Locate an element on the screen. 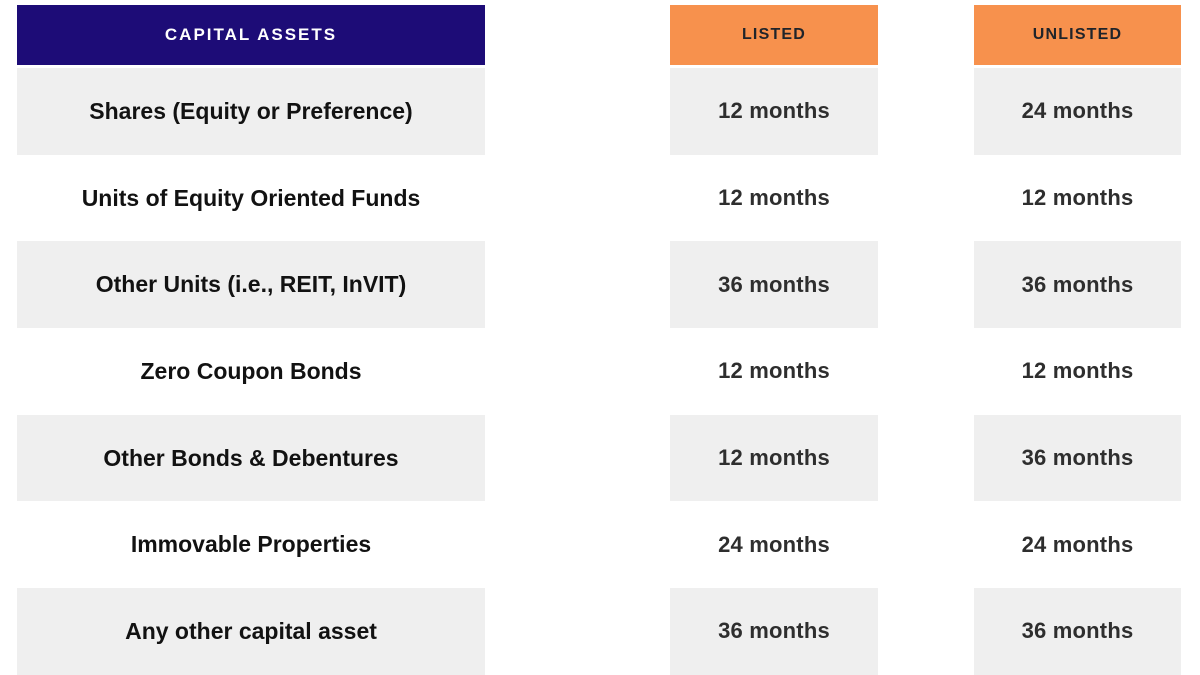 This screenshot has width=1200, height=675. asset-name-cell: Immovable Properties is located at coordinates (251, 544).